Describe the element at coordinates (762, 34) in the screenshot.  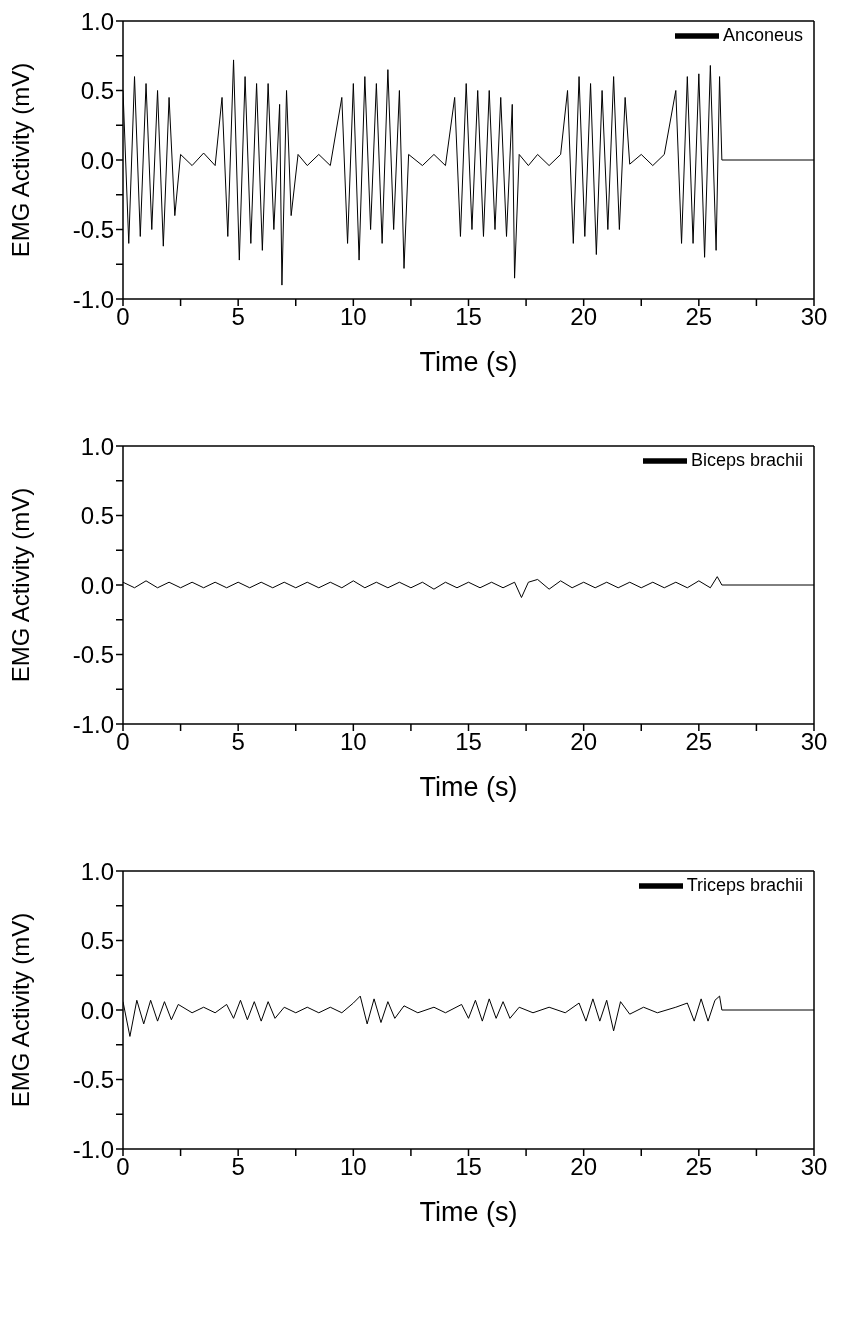
I see `legend-label: Anconeus` at that location.